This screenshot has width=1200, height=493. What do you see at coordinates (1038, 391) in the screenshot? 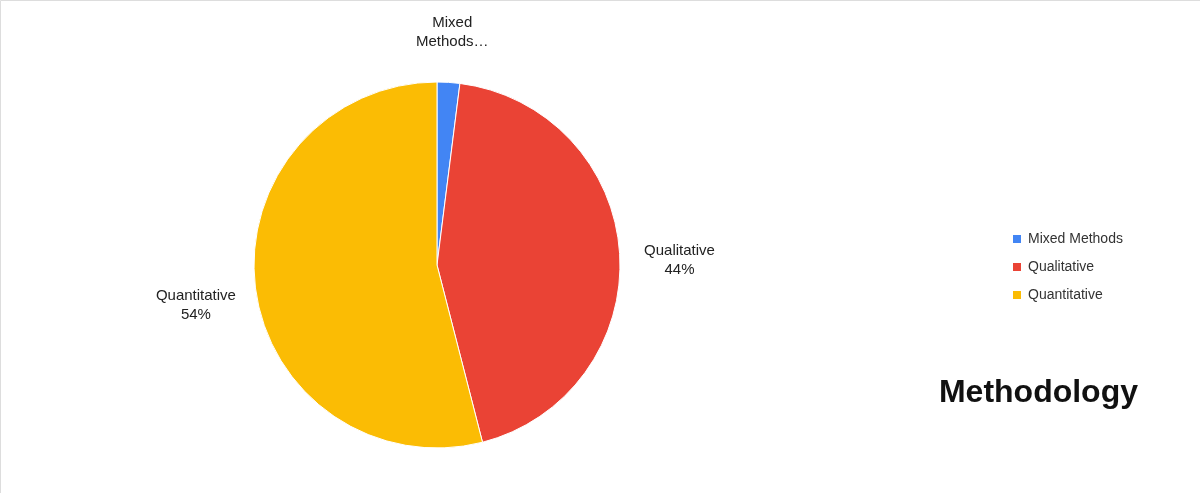
I see `text: Methodology` at bounding box center [1038, 391].